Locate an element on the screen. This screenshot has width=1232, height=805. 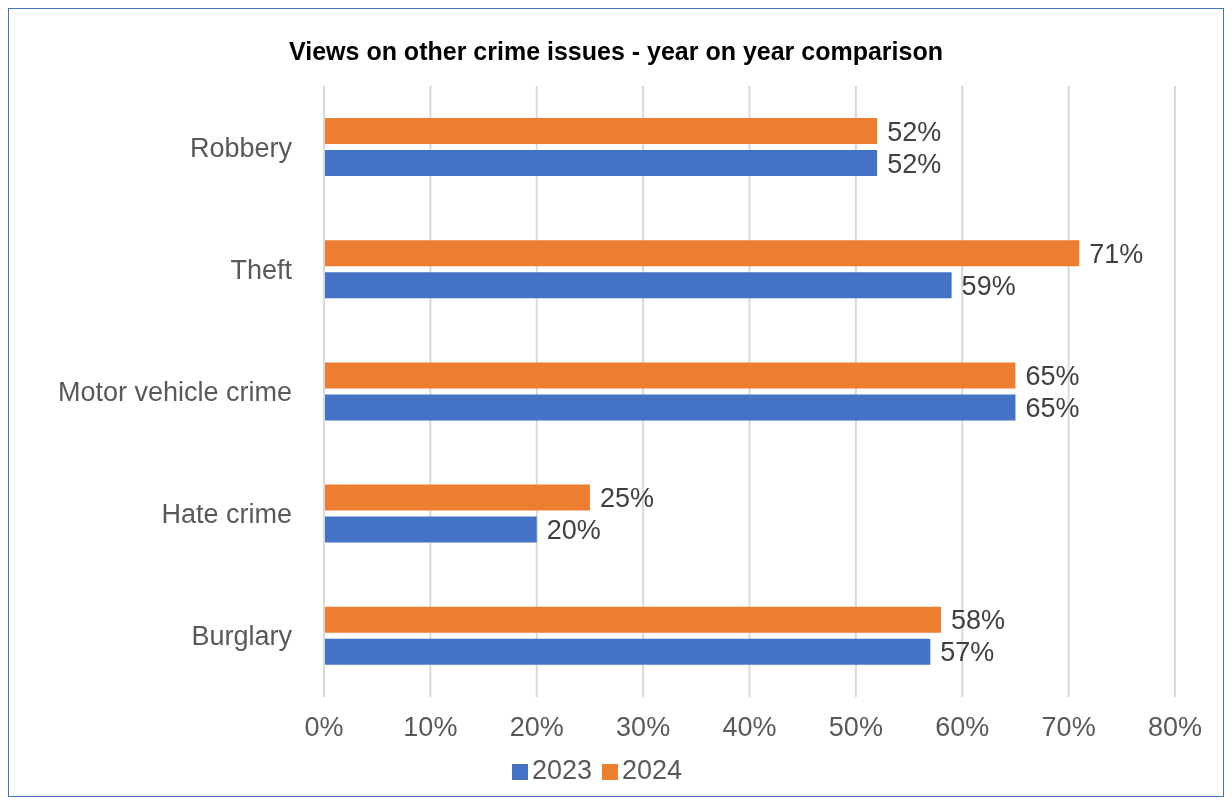
data-label: 71% is located at coordinates (1116, 253).